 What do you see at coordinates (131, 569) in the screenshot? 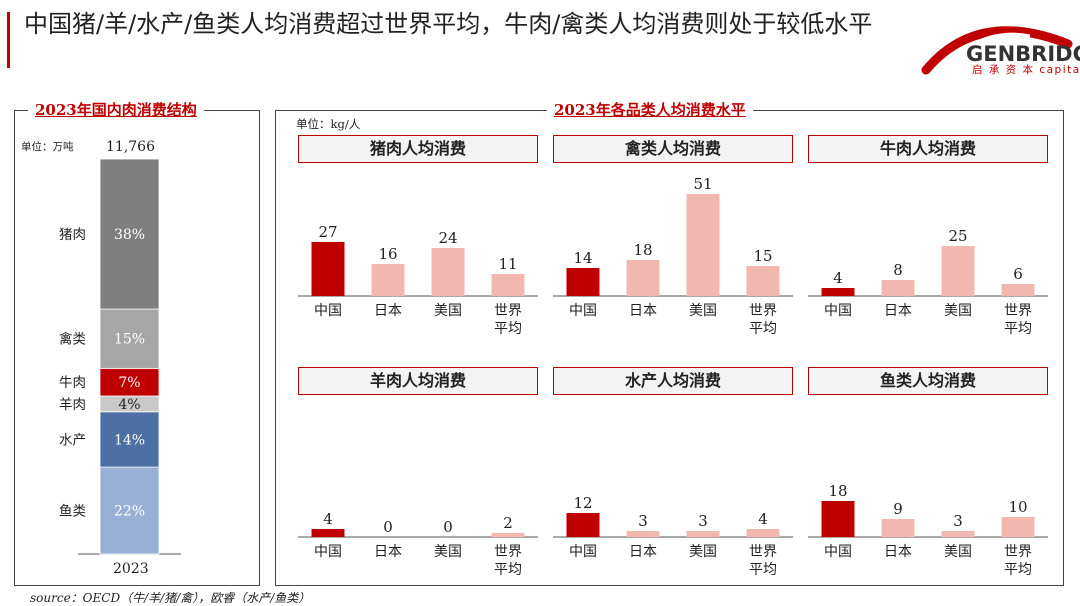
I see `meat-structure-year: 2023` at bounding box center [131, 569].